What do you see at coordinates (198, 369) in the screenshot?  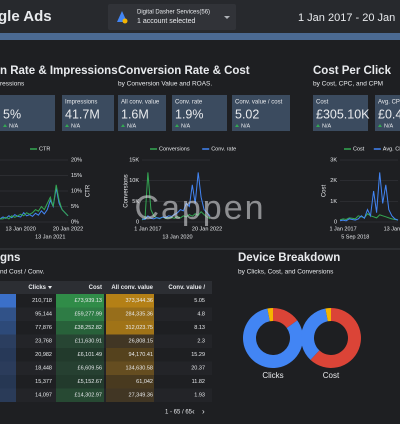 I see `table-cell: 20.37` at bounding box center [198, 369].